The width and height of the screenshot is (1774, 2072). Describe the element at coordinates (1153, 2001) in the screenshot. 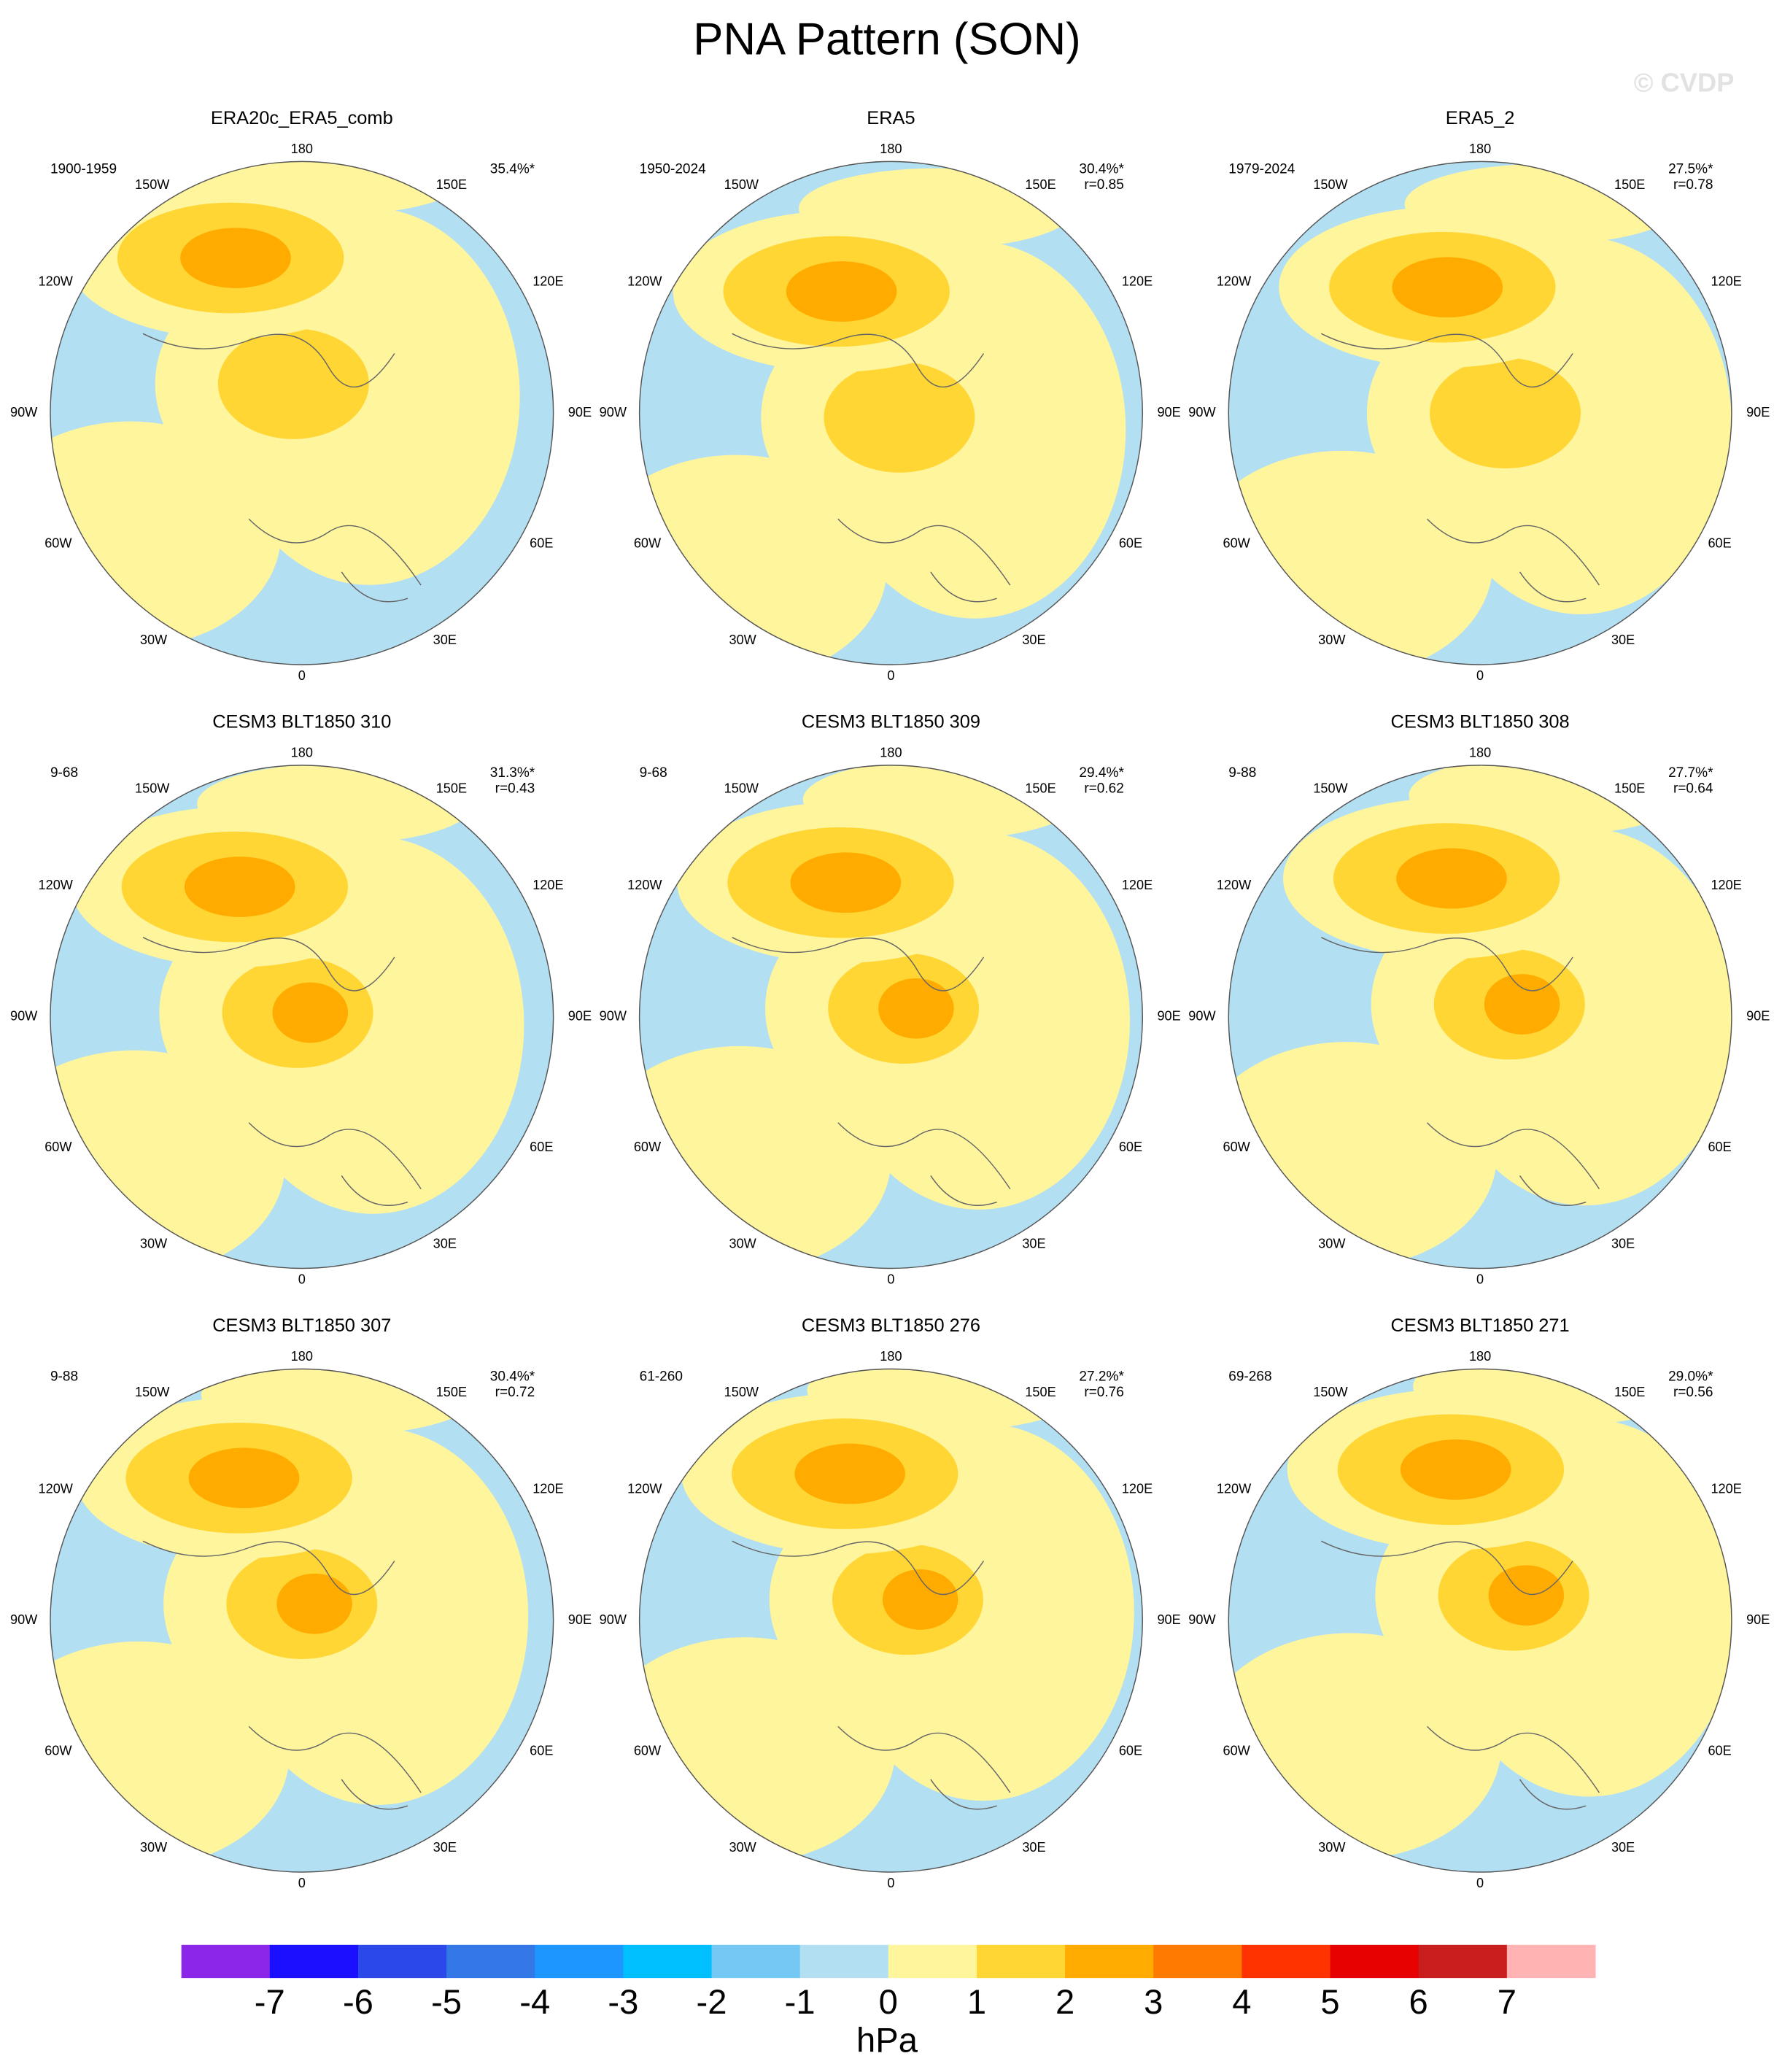

I see `colorbar-tick-label: 3` at that location.